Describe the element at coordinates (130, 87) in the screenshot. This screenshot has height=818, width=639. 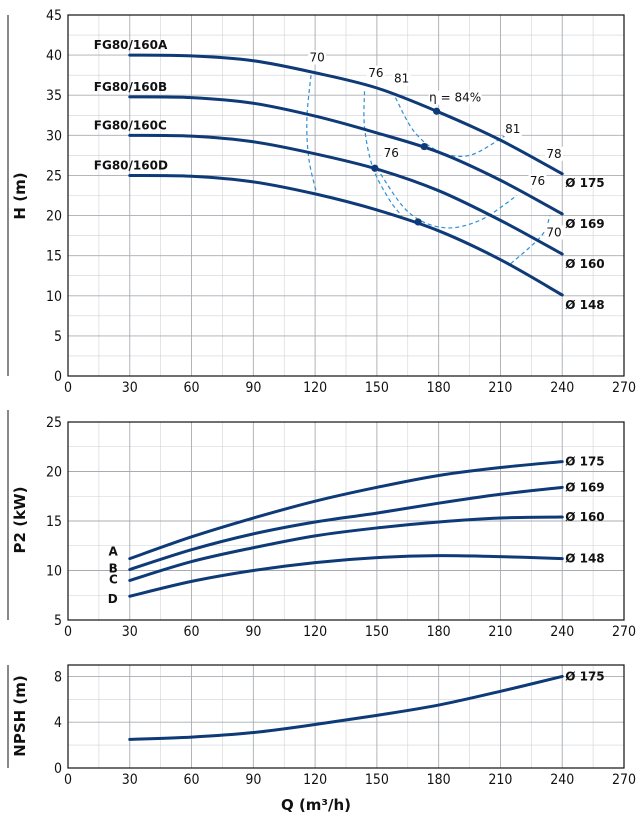
I see `series-name-label: FG80/160B` at that location.